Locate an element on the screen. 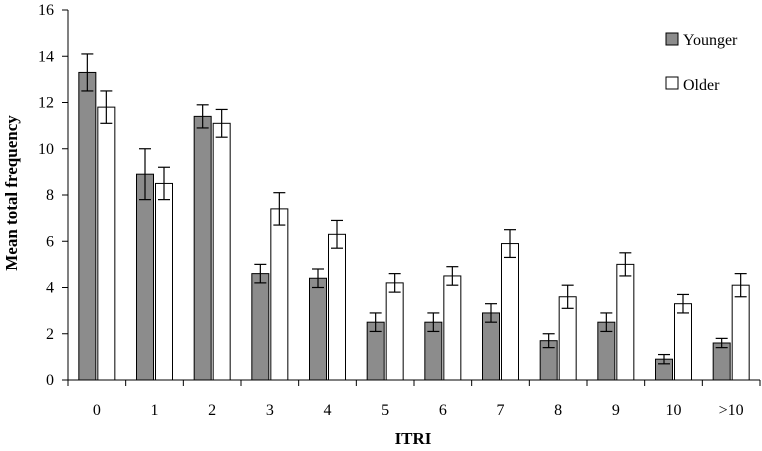 The width and height of the screenshot is (762, 451). x-tick-label: 8 is located at coordinates (558, 410).